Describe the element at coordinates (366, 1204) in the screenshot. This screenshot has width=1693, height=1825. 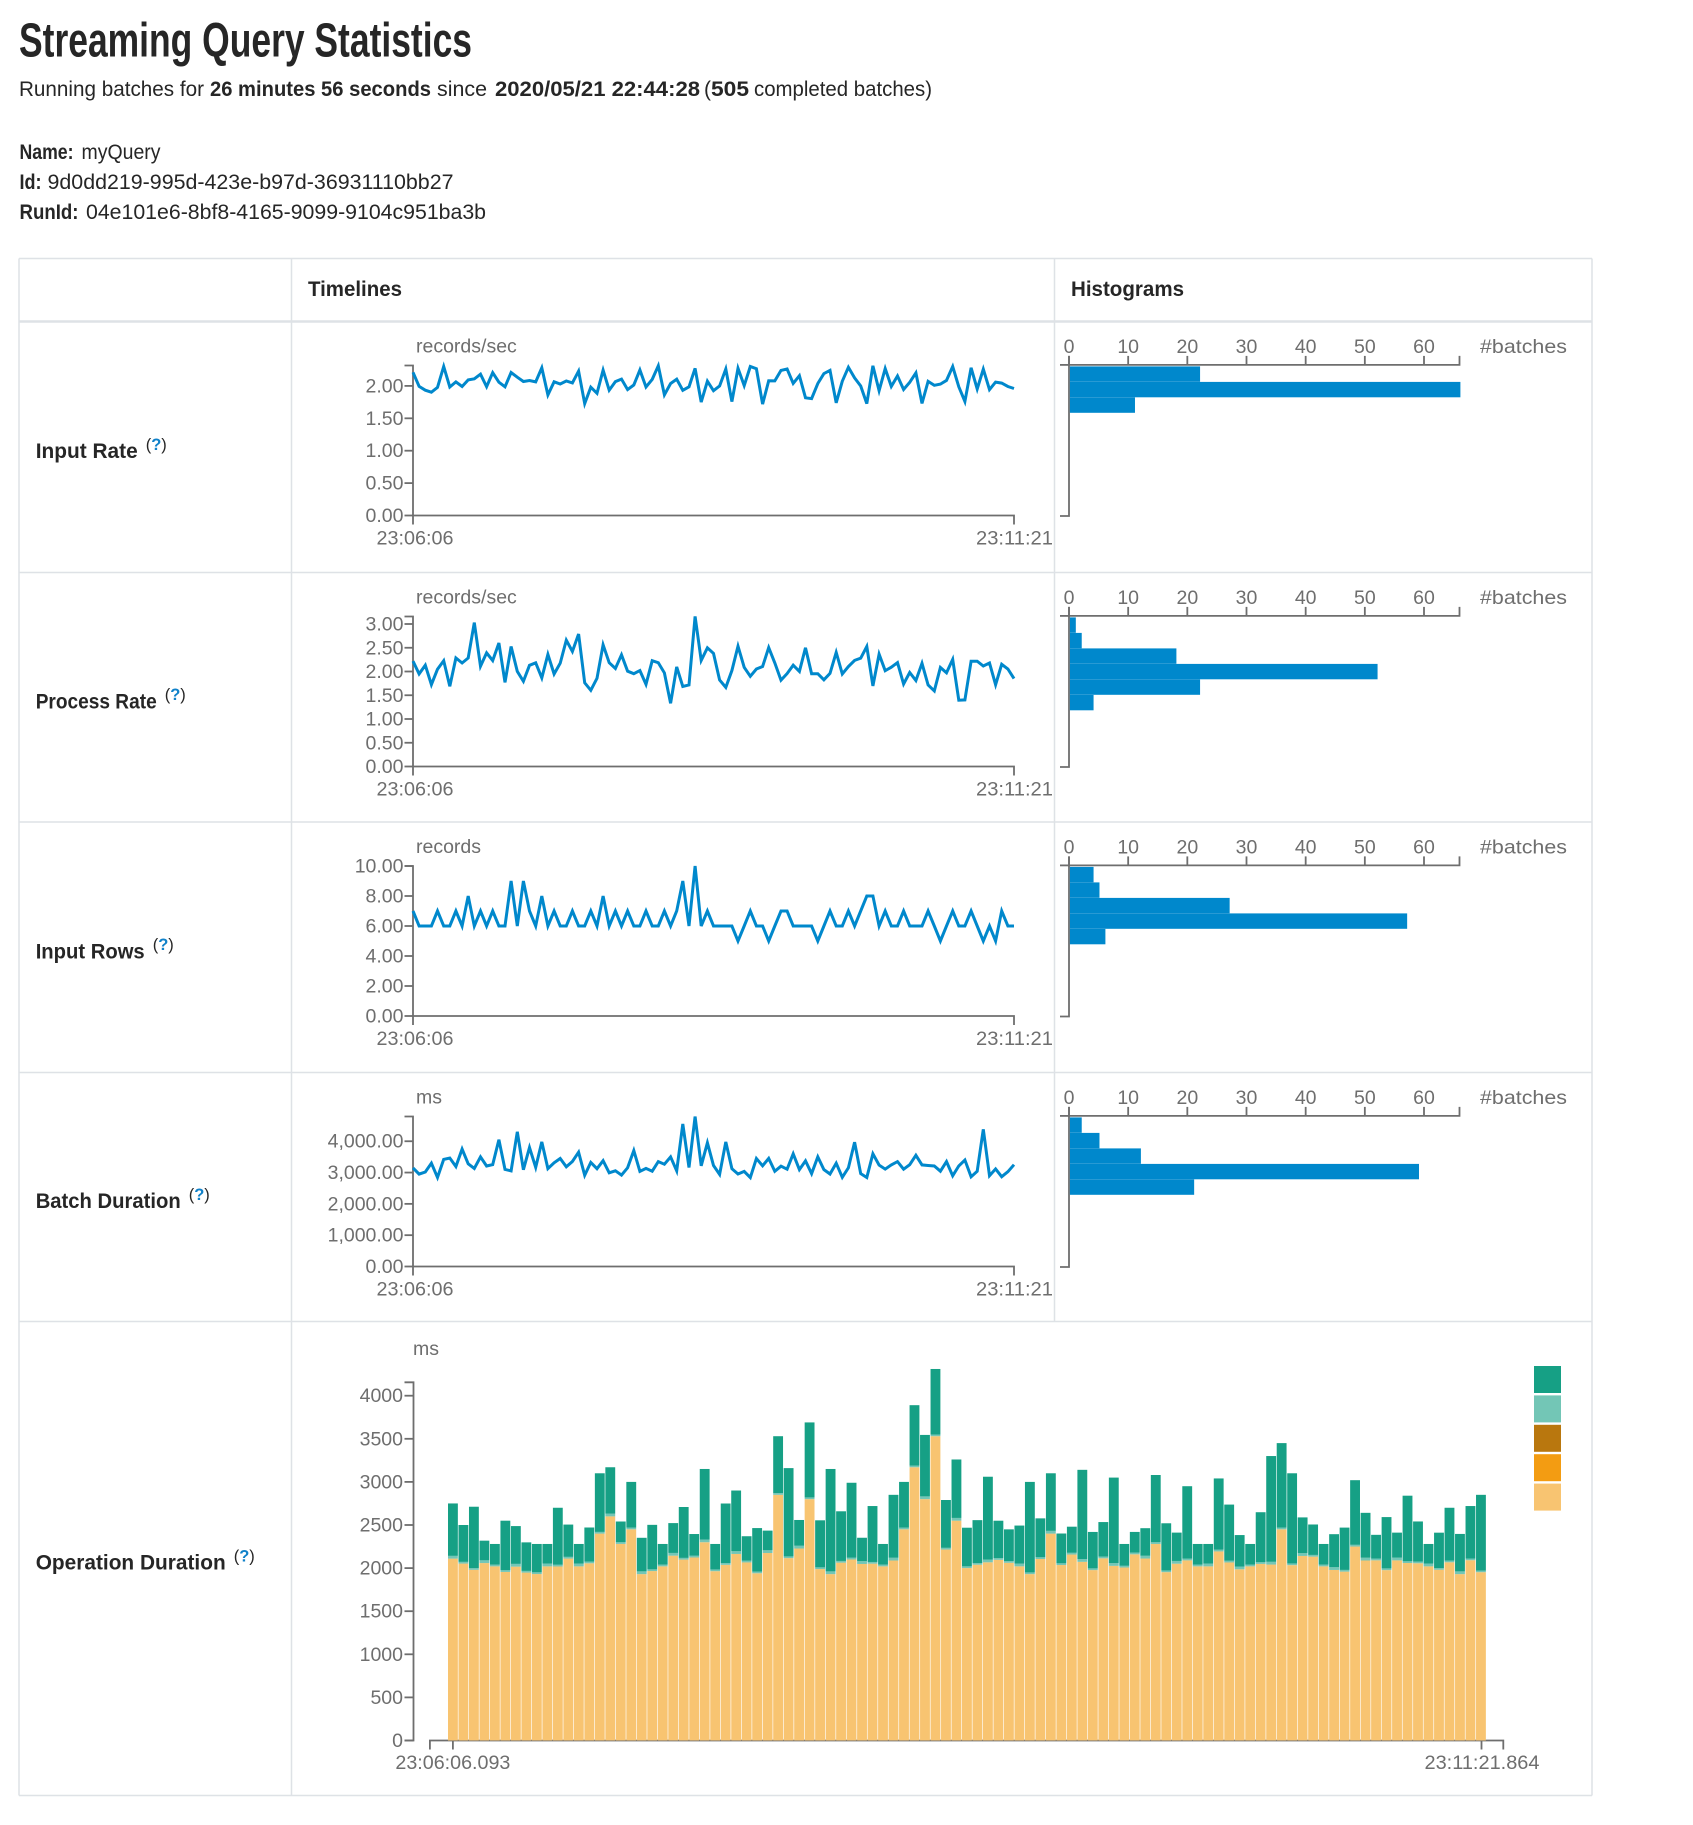
I see `svg-text: 2,000.00` at that location.